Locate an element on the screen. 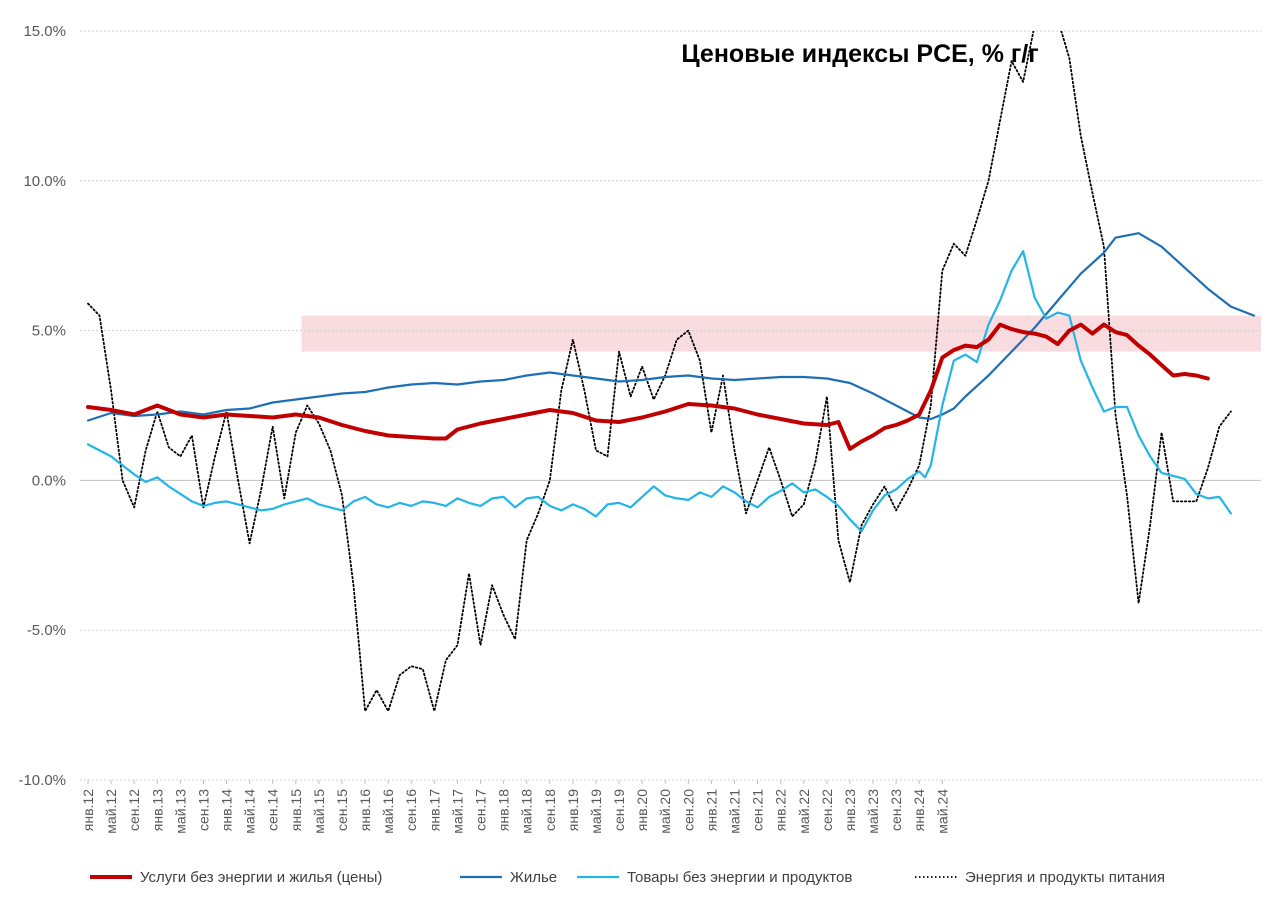 The image size is (1280, 904). y-tick-label: 0.0% is located at coordinates (49, 480).